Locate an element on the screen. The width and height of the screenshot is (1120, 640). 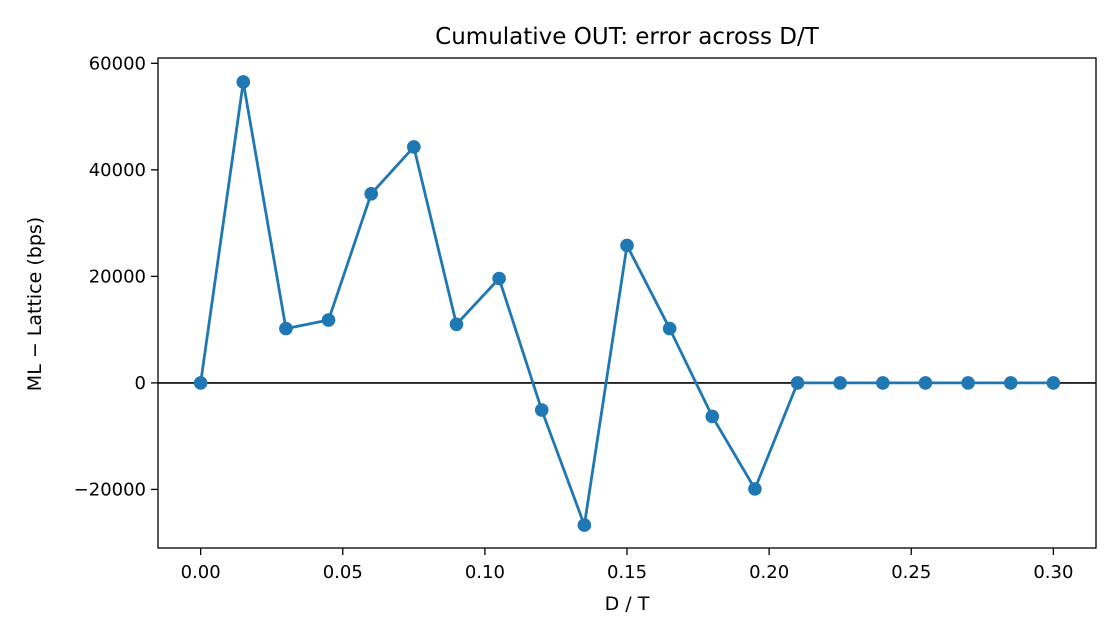
y-tick-label: 60000 is located at coordinates (117, 63).